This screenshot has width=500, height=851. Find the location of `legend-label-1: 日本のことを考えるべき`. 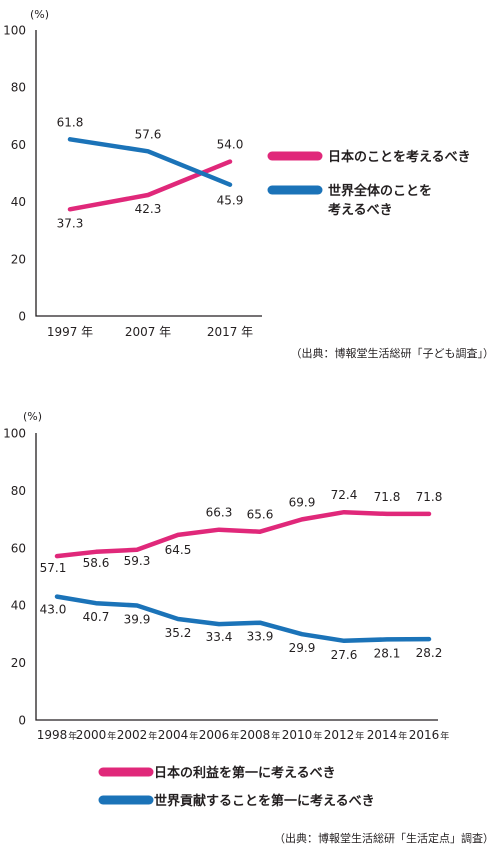

legend-label-1: 日本のことを考えるべき is located at coordinates (399, 157).